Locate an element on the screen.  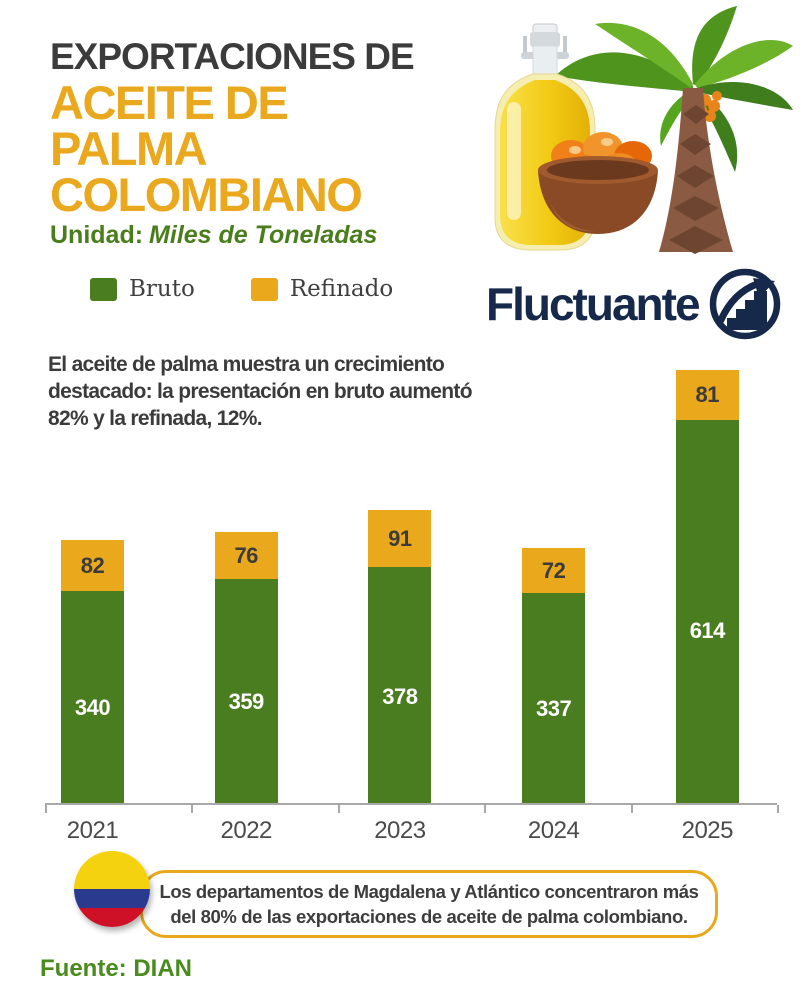
bar-segment-refinado-2024: 72 is located at coordinates (554, 570).